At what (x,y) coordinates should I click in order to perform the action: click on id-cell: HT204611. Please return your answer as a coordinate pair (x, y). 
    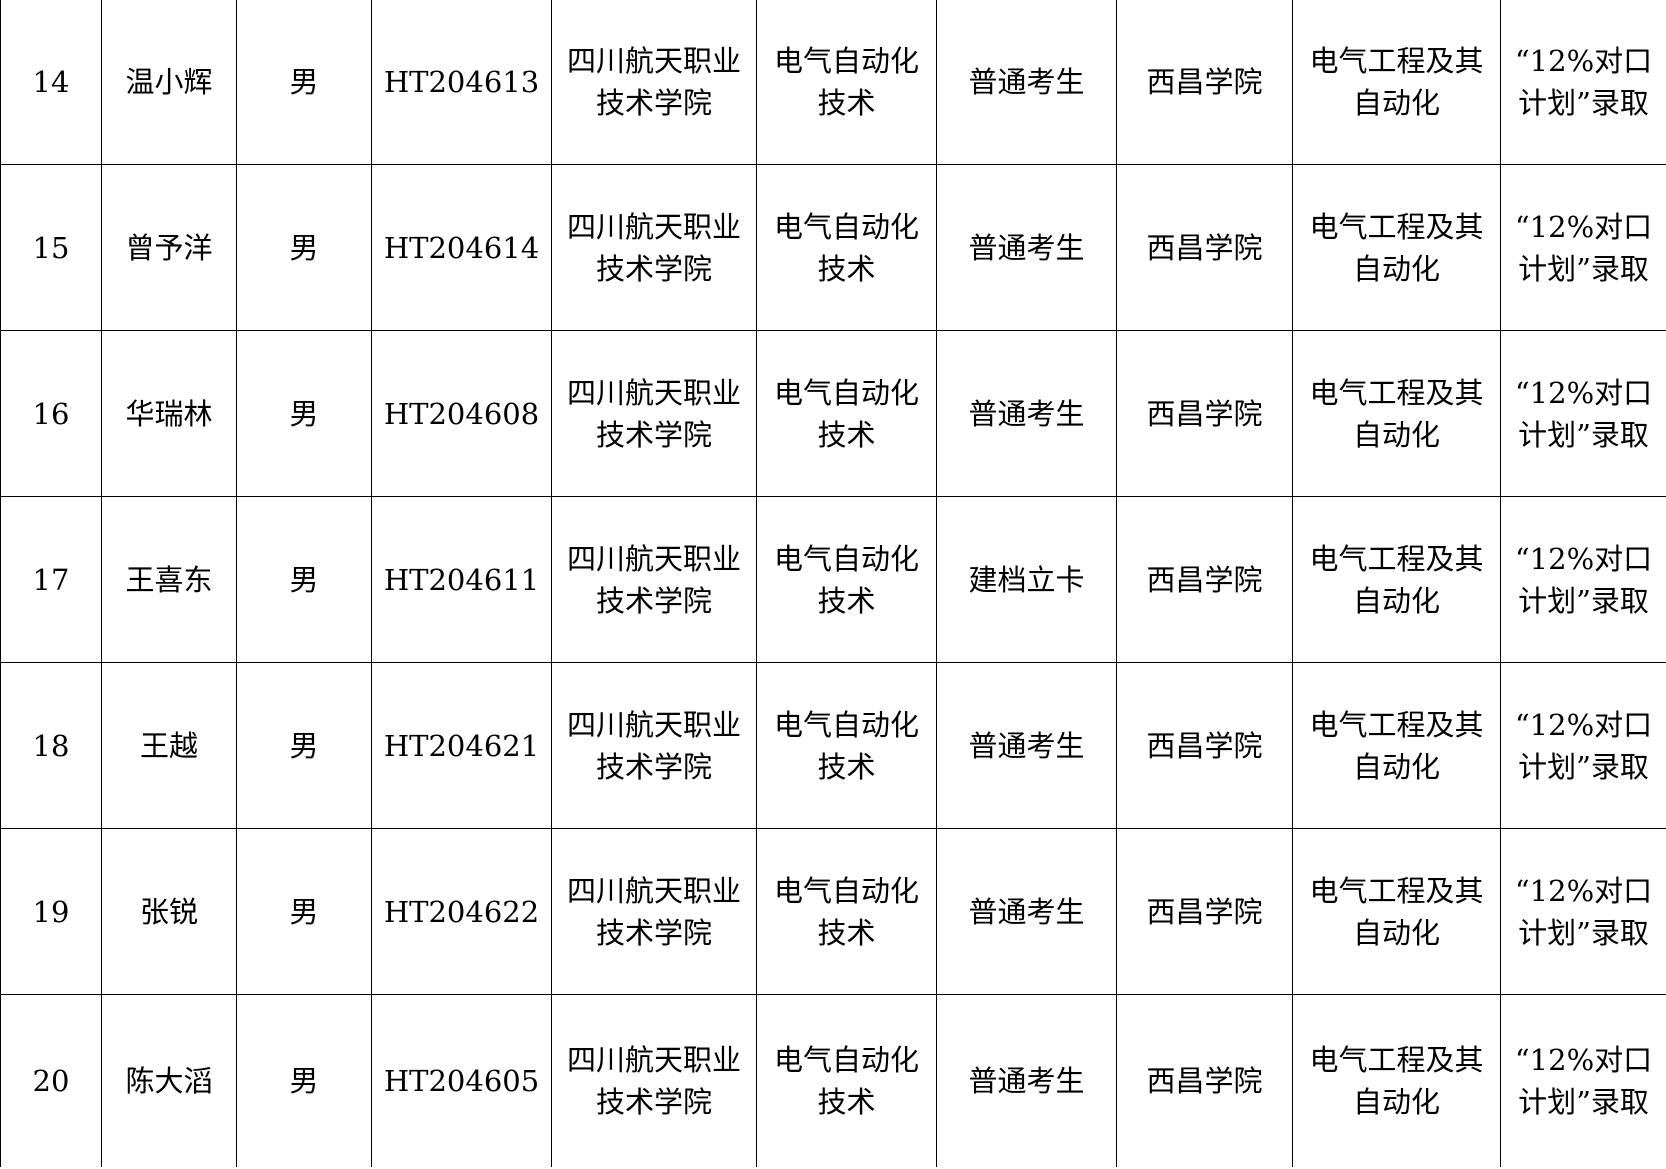
    Looking at the image, I should click on (461, 579).